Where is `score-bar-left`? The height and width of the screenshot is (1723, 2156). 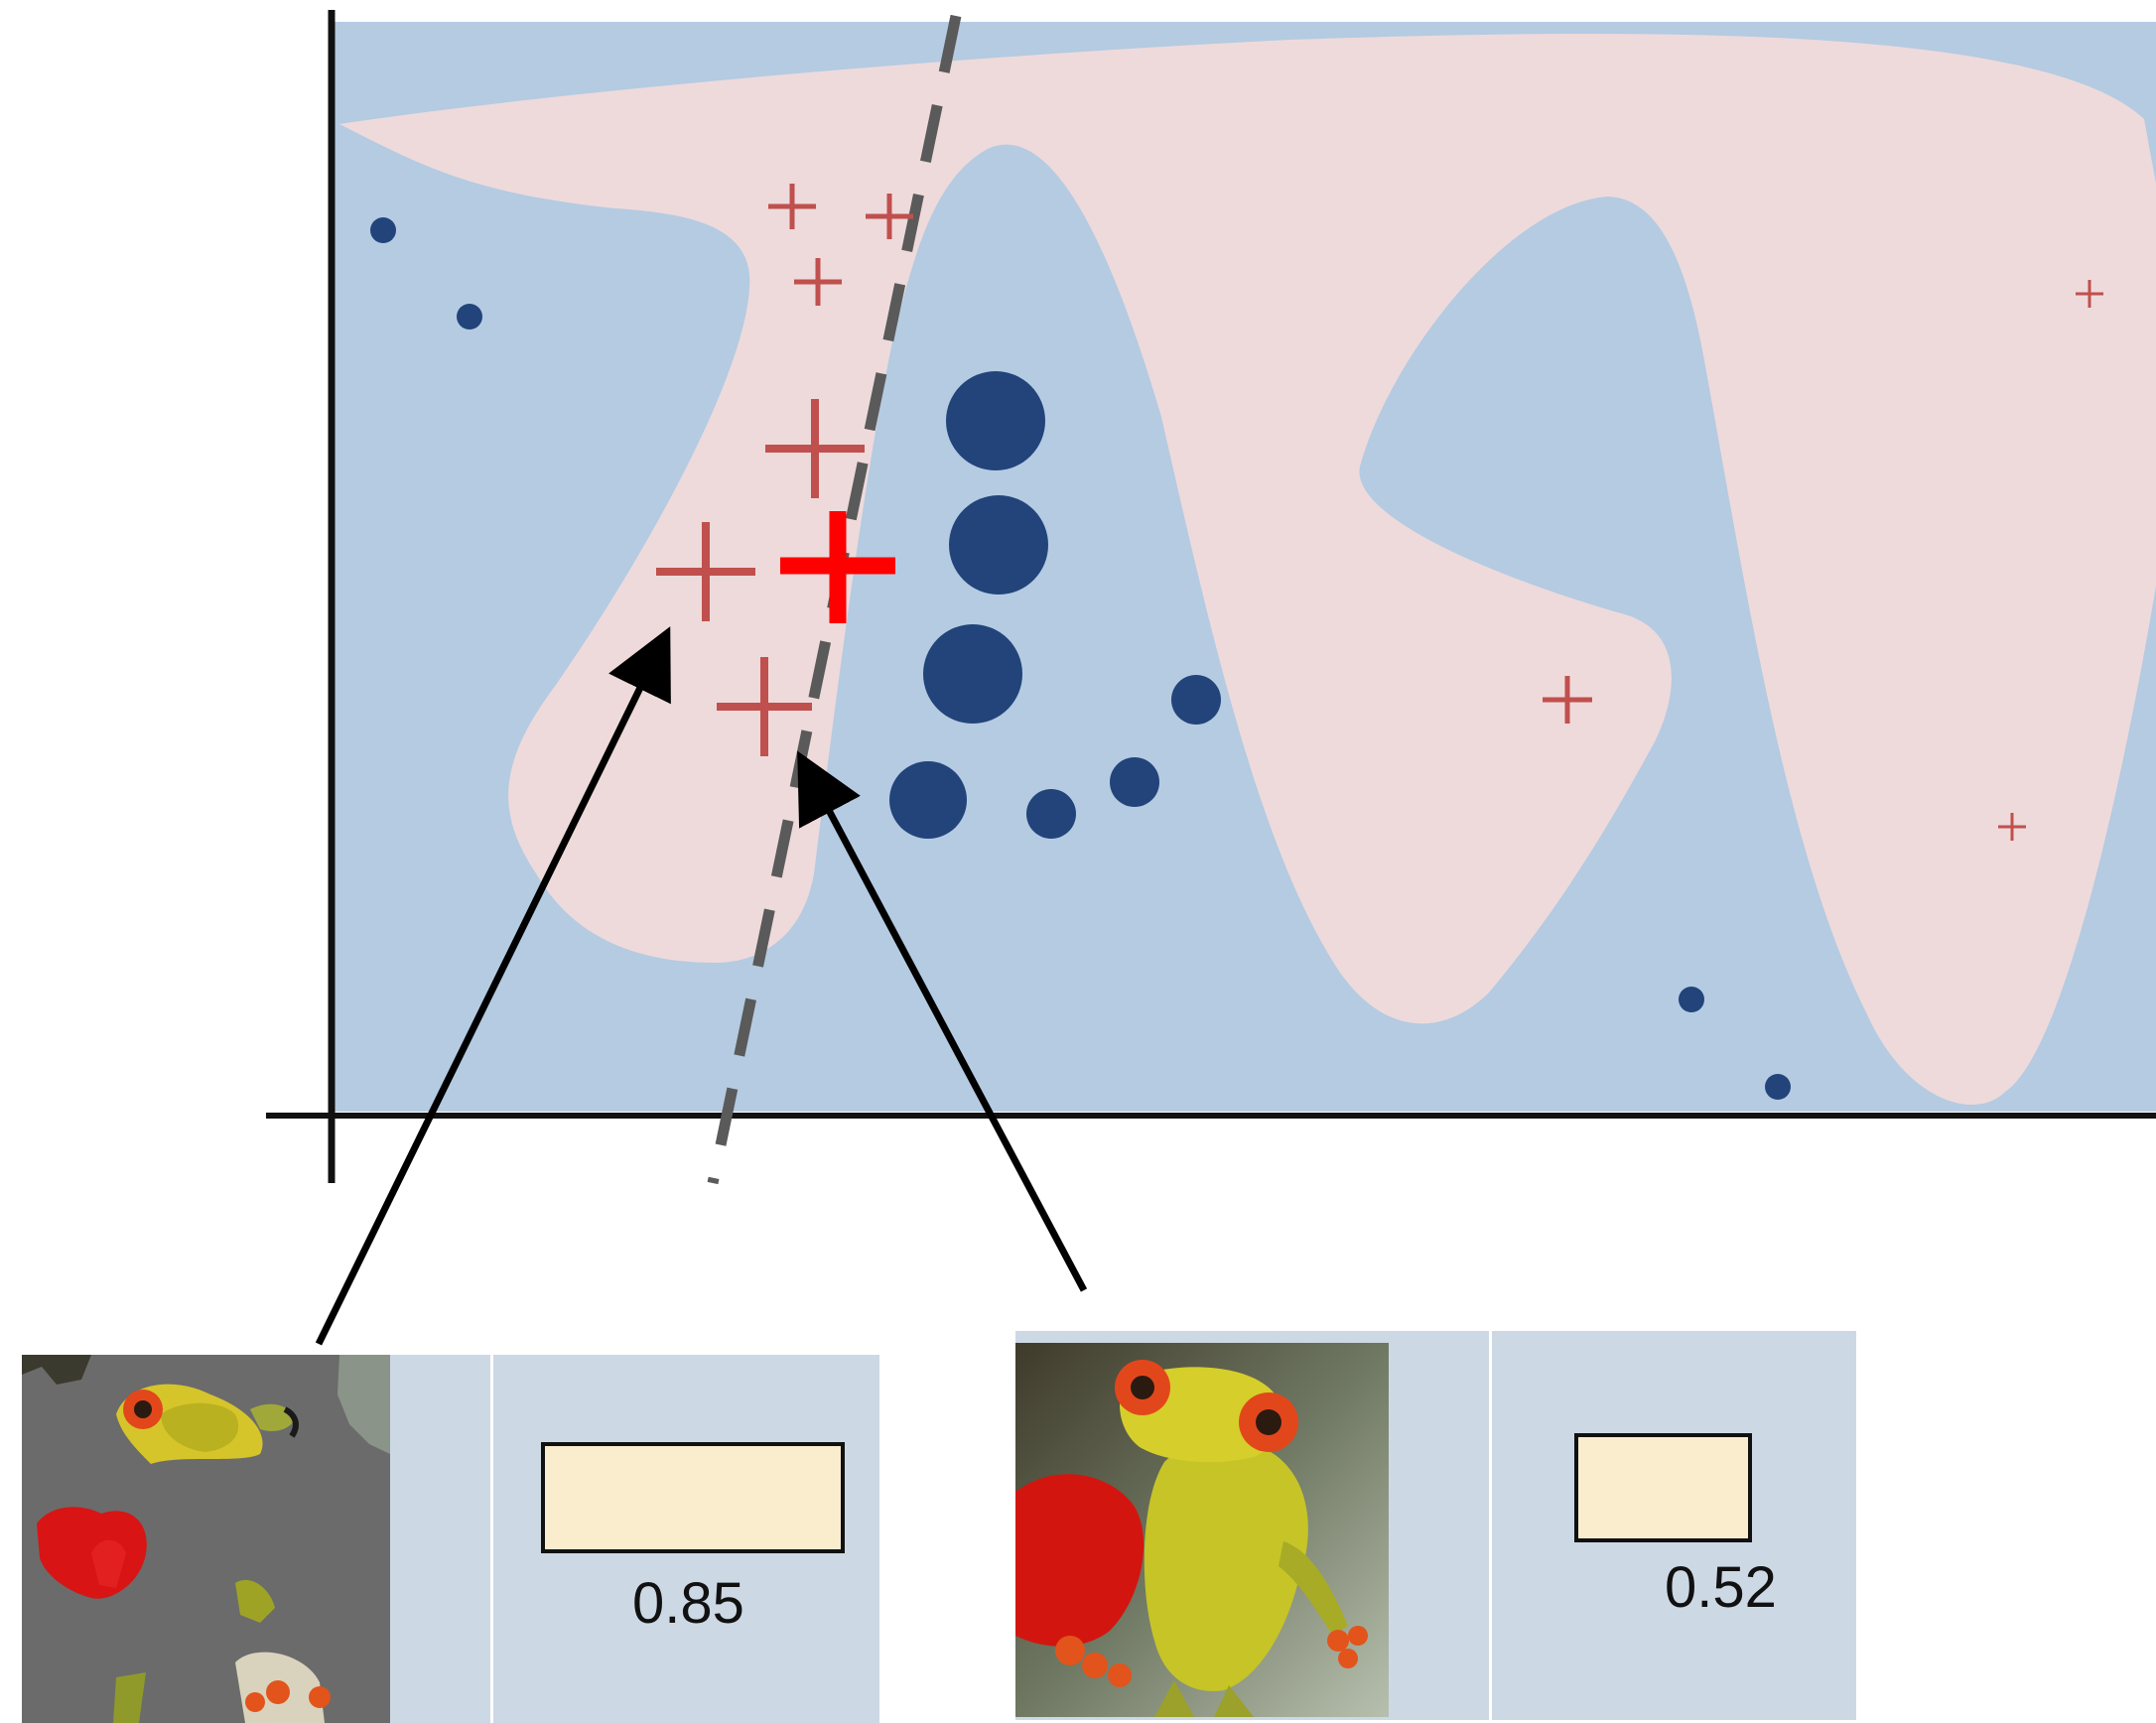 score-bar-left is located at coordinates (693, 1497).